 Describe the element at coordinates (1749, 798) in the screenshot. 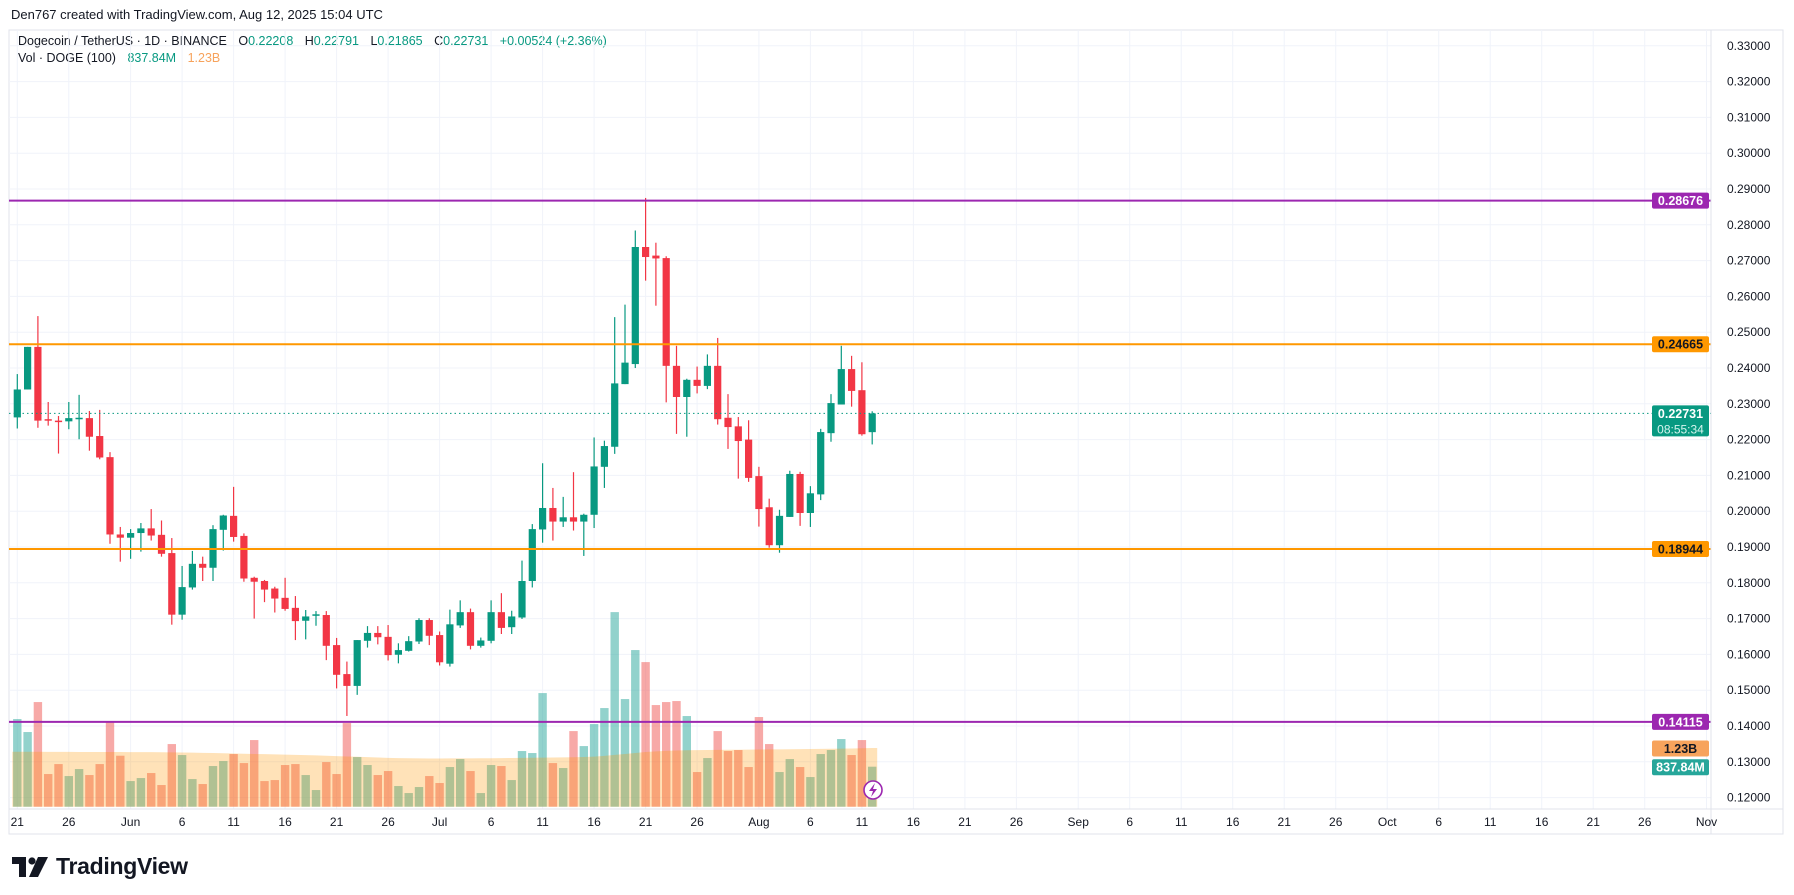

I see `price-tick-label: 0.12000` at that location.